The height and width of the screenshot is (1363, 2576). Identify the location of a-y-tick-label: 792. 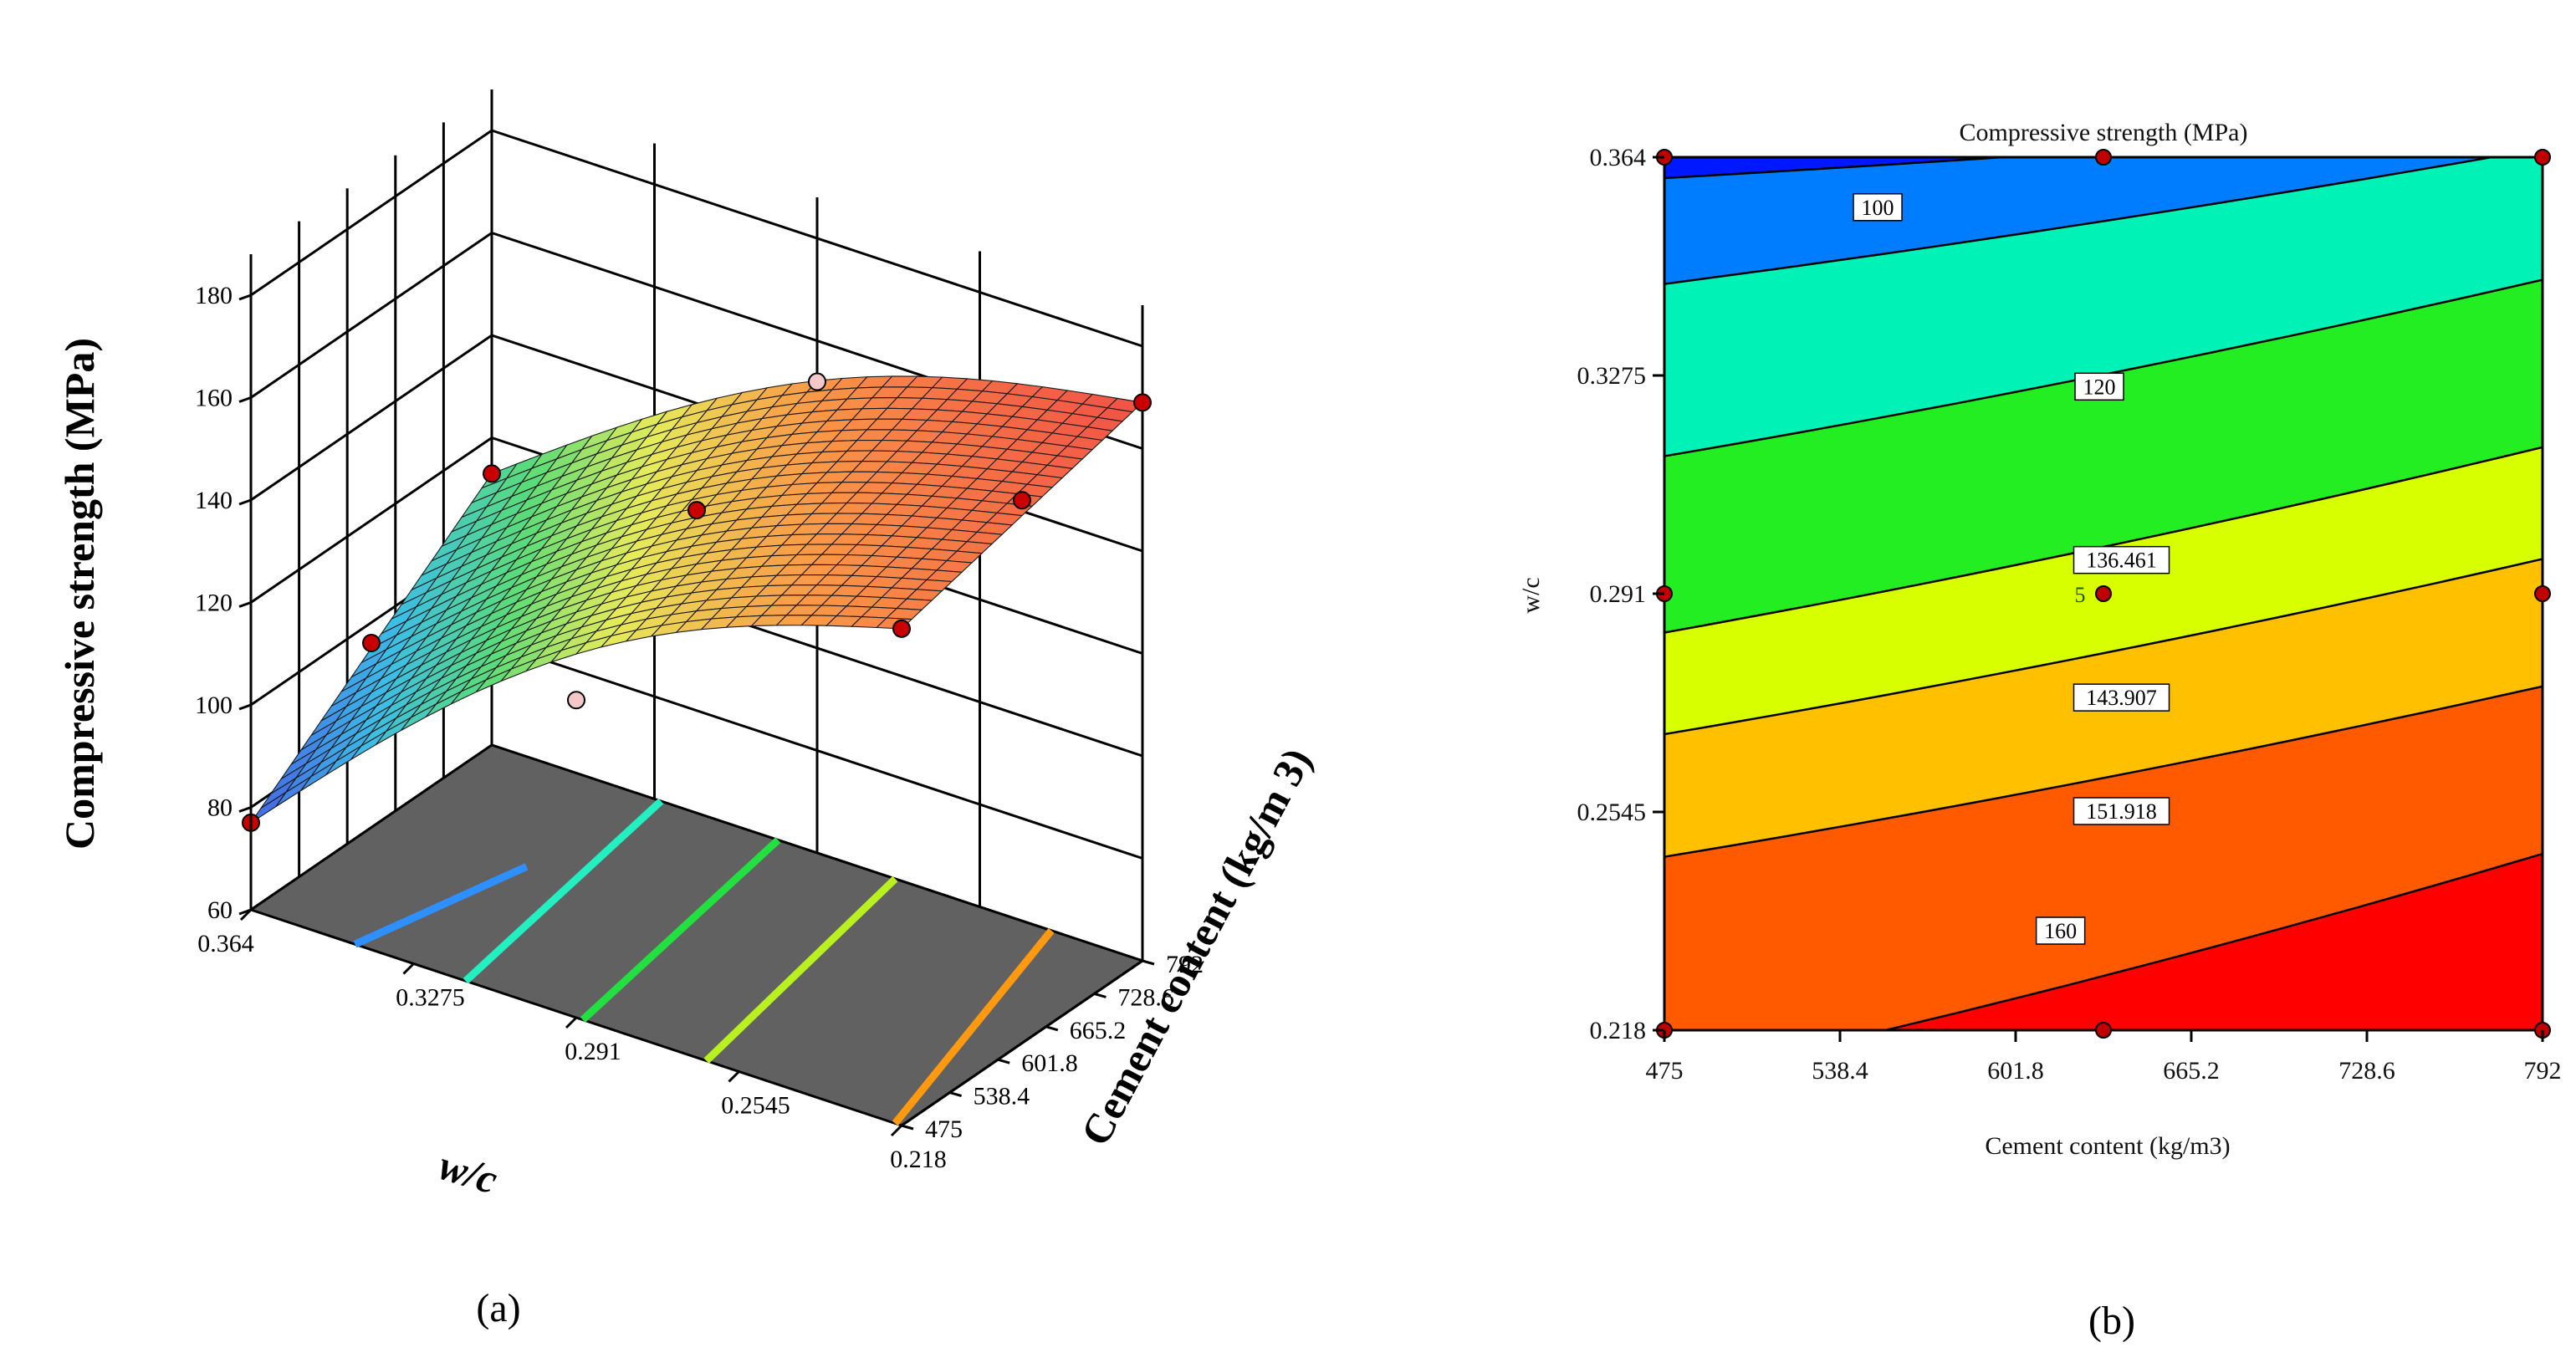
(1185, 964).